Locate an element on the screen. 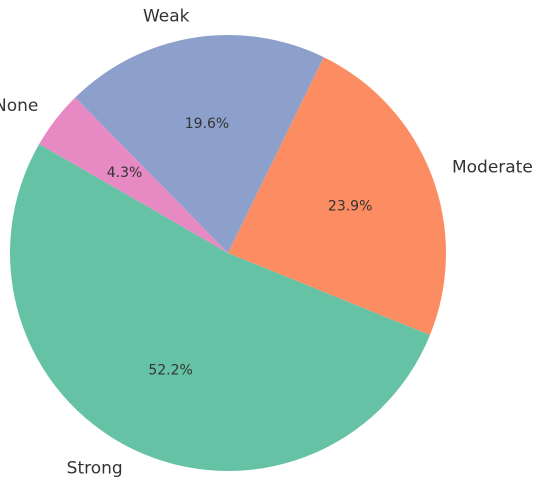  data-label-none: 4.3% is located at coordinates (125, 173).